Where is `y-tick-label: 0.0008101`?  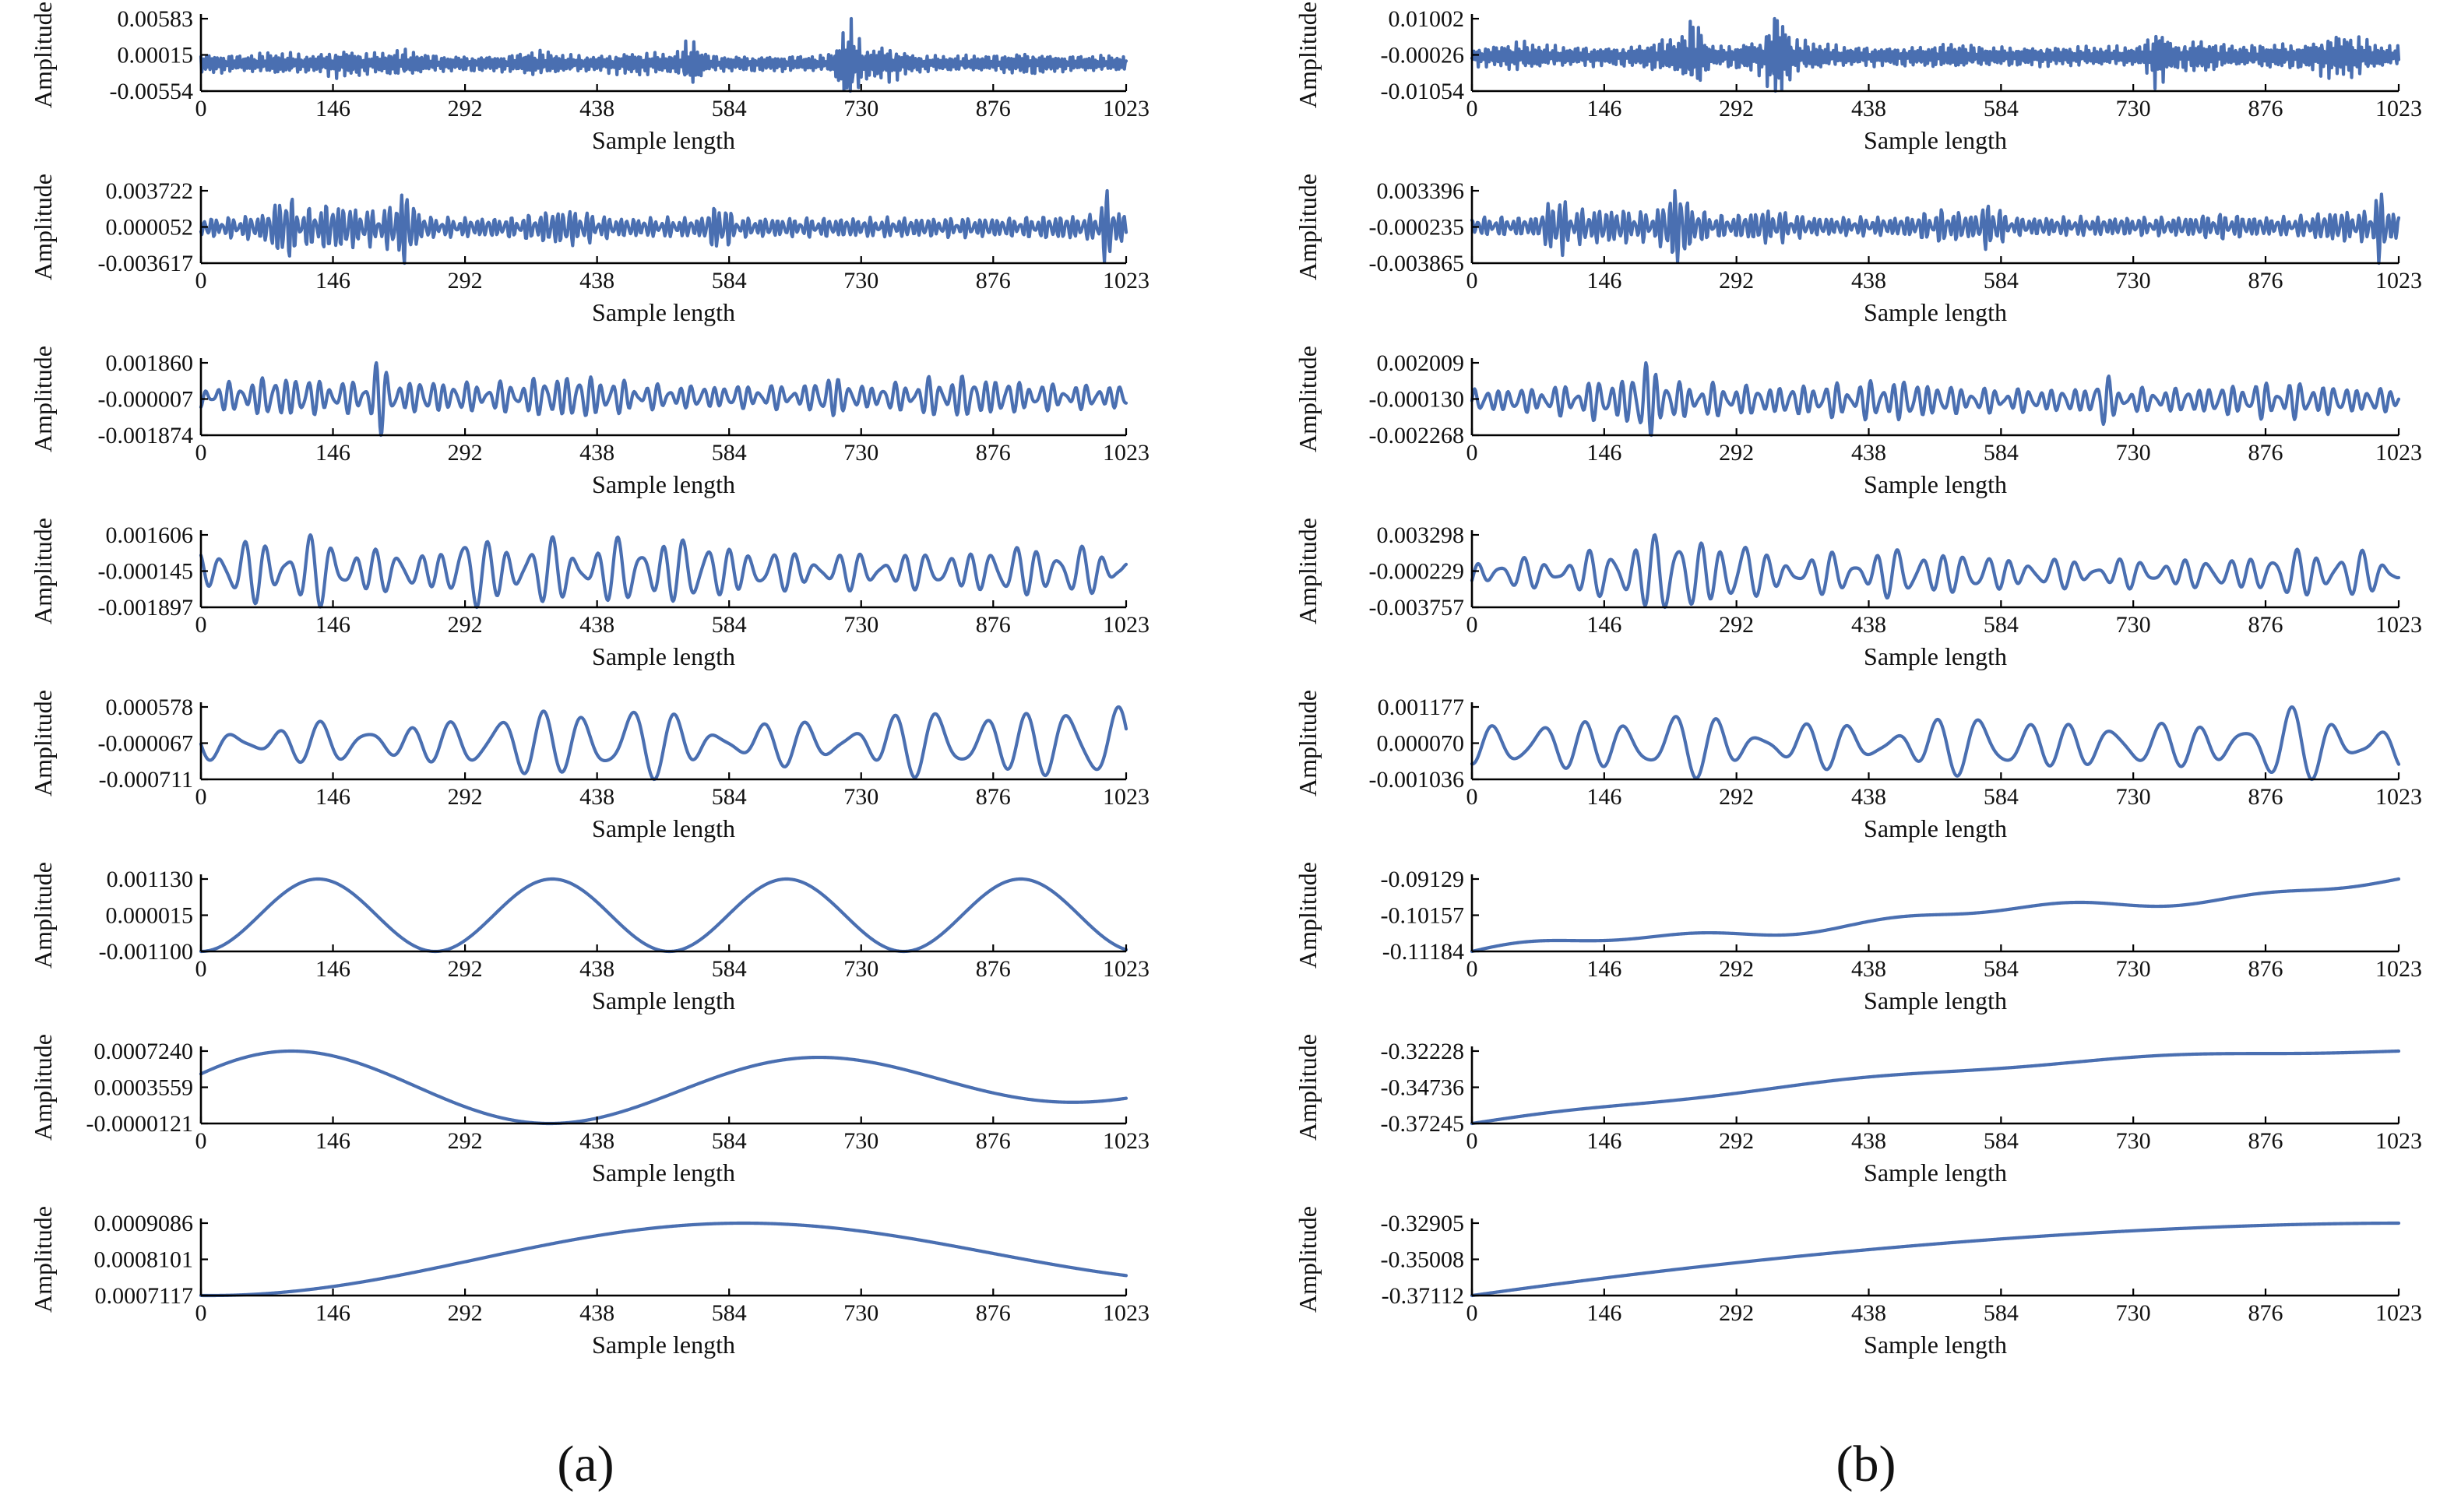 y-tick-label: 0.0008101 is located at coordinates (144, 1260).